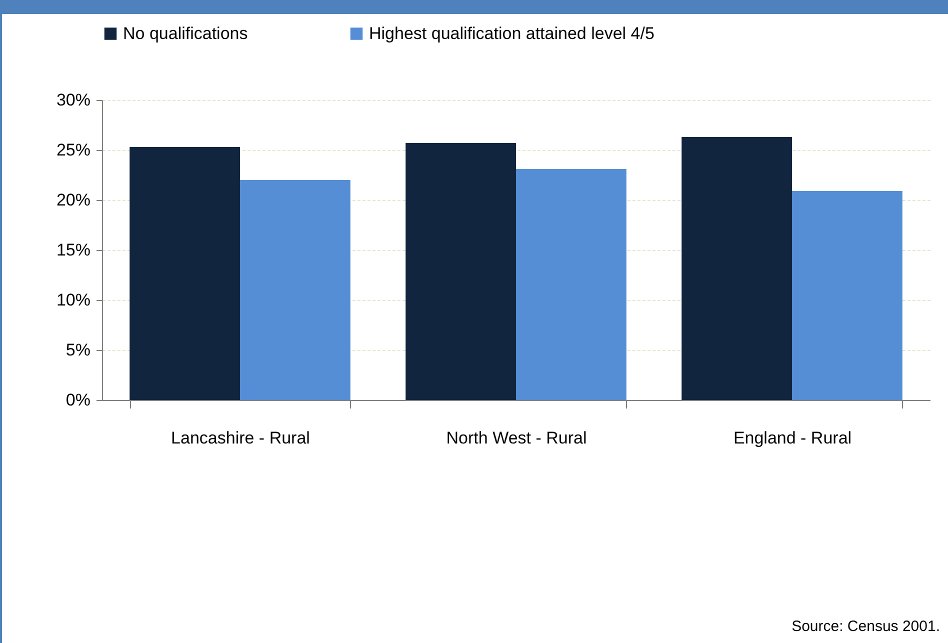 This screenshot has width=948, height=643. Describe the element at coordinates (240, 438) in the screenshot. I see `x-tick-label: Lancashire - Rural` at that location.